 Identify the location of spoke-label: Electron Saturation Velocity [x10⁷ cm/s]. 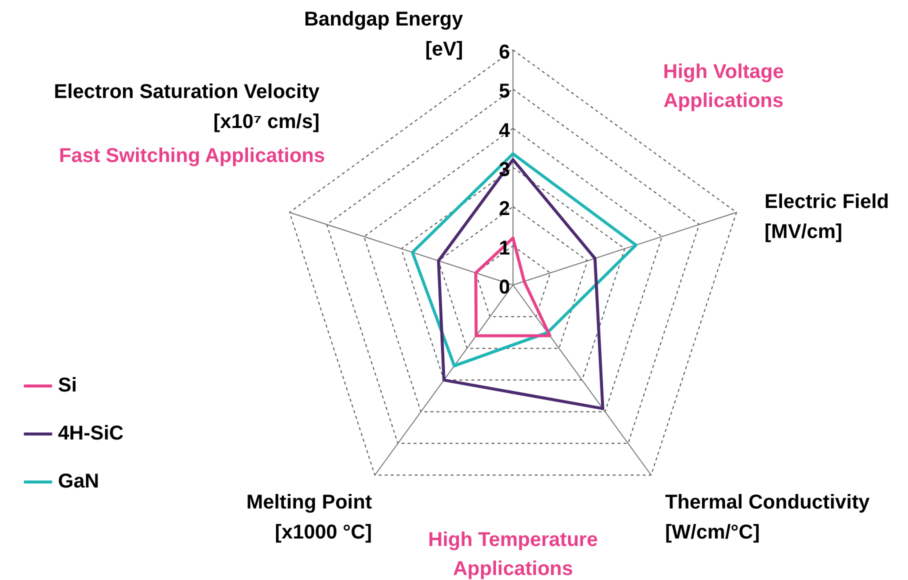
(187, 106).